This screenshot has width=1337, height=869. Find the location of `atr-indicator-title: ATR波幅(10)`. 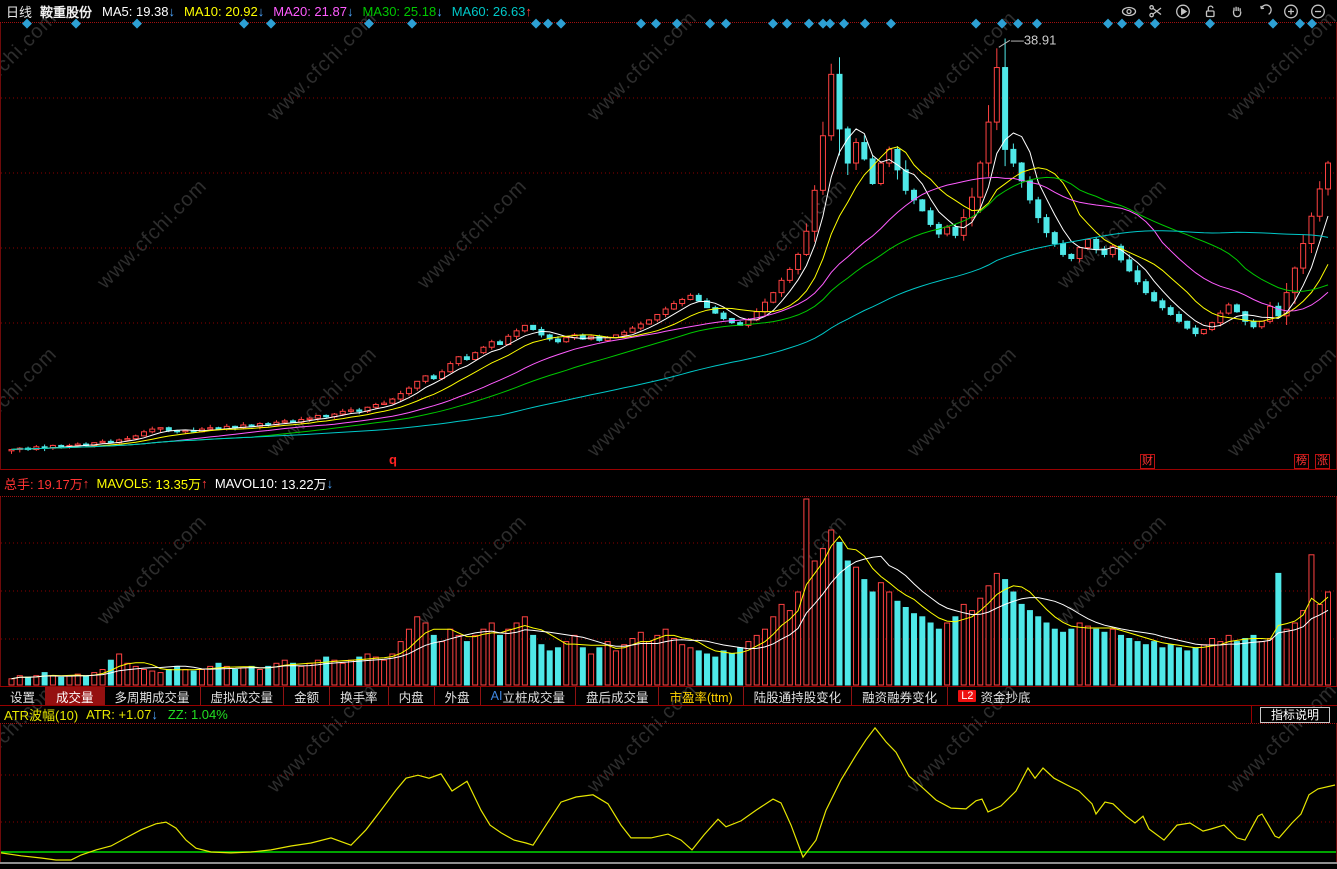

atr-indicator-title: ATR波幅(10) is located at coordinates (41, 715).